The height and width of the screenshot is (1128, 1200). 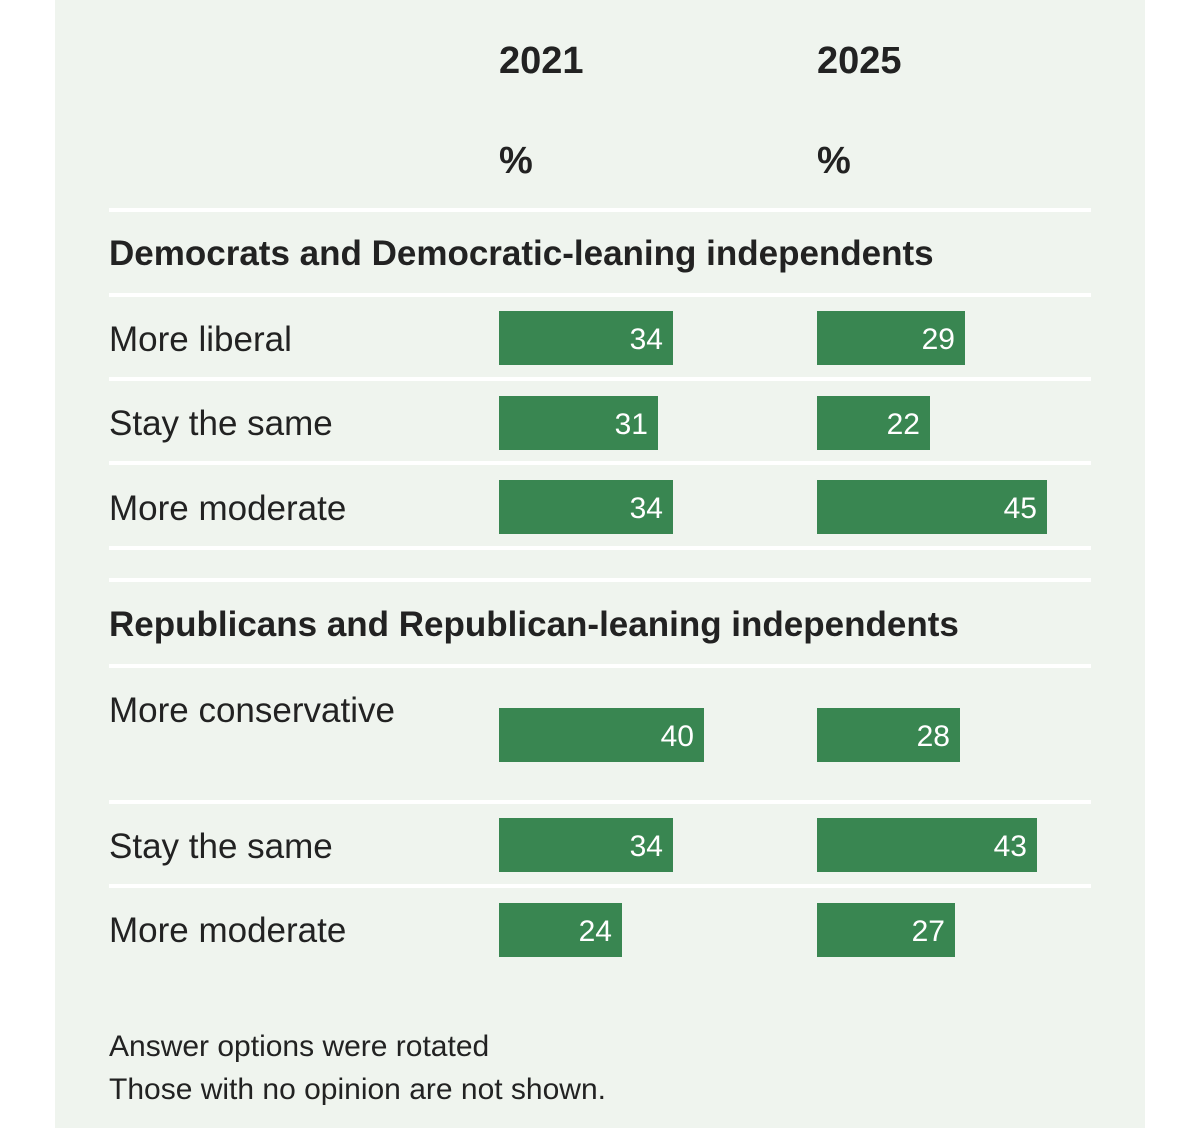 I want to click on bar-rep-stay-same-2021: 34, so click(x=586, y=845).